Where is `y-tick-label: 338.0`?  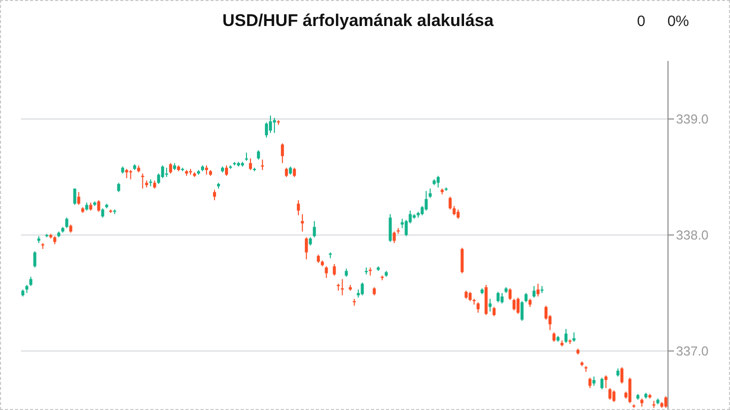 y-tick-label: 338.0 is located at coordinates (692, 235).